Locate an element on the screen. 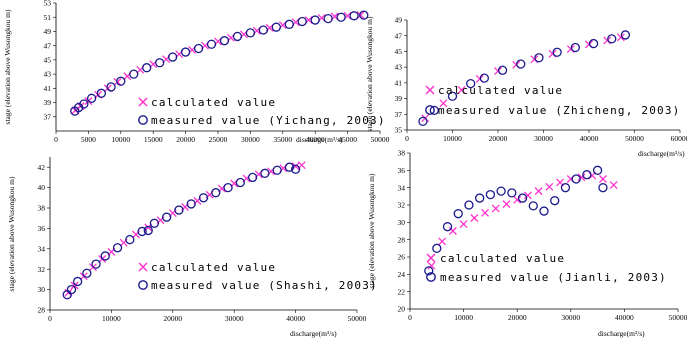 This screenshot has width=687, height=339. legend-calculated-label: calculated value is located at coordinates (502, 258).